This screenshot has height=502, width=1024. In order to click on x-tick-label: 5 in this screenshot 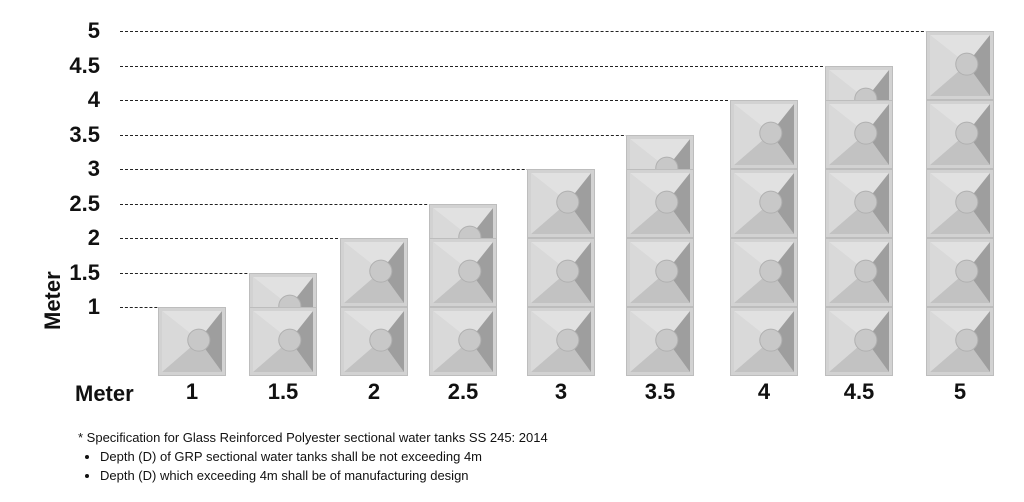, I will do `click(960, 391)`.